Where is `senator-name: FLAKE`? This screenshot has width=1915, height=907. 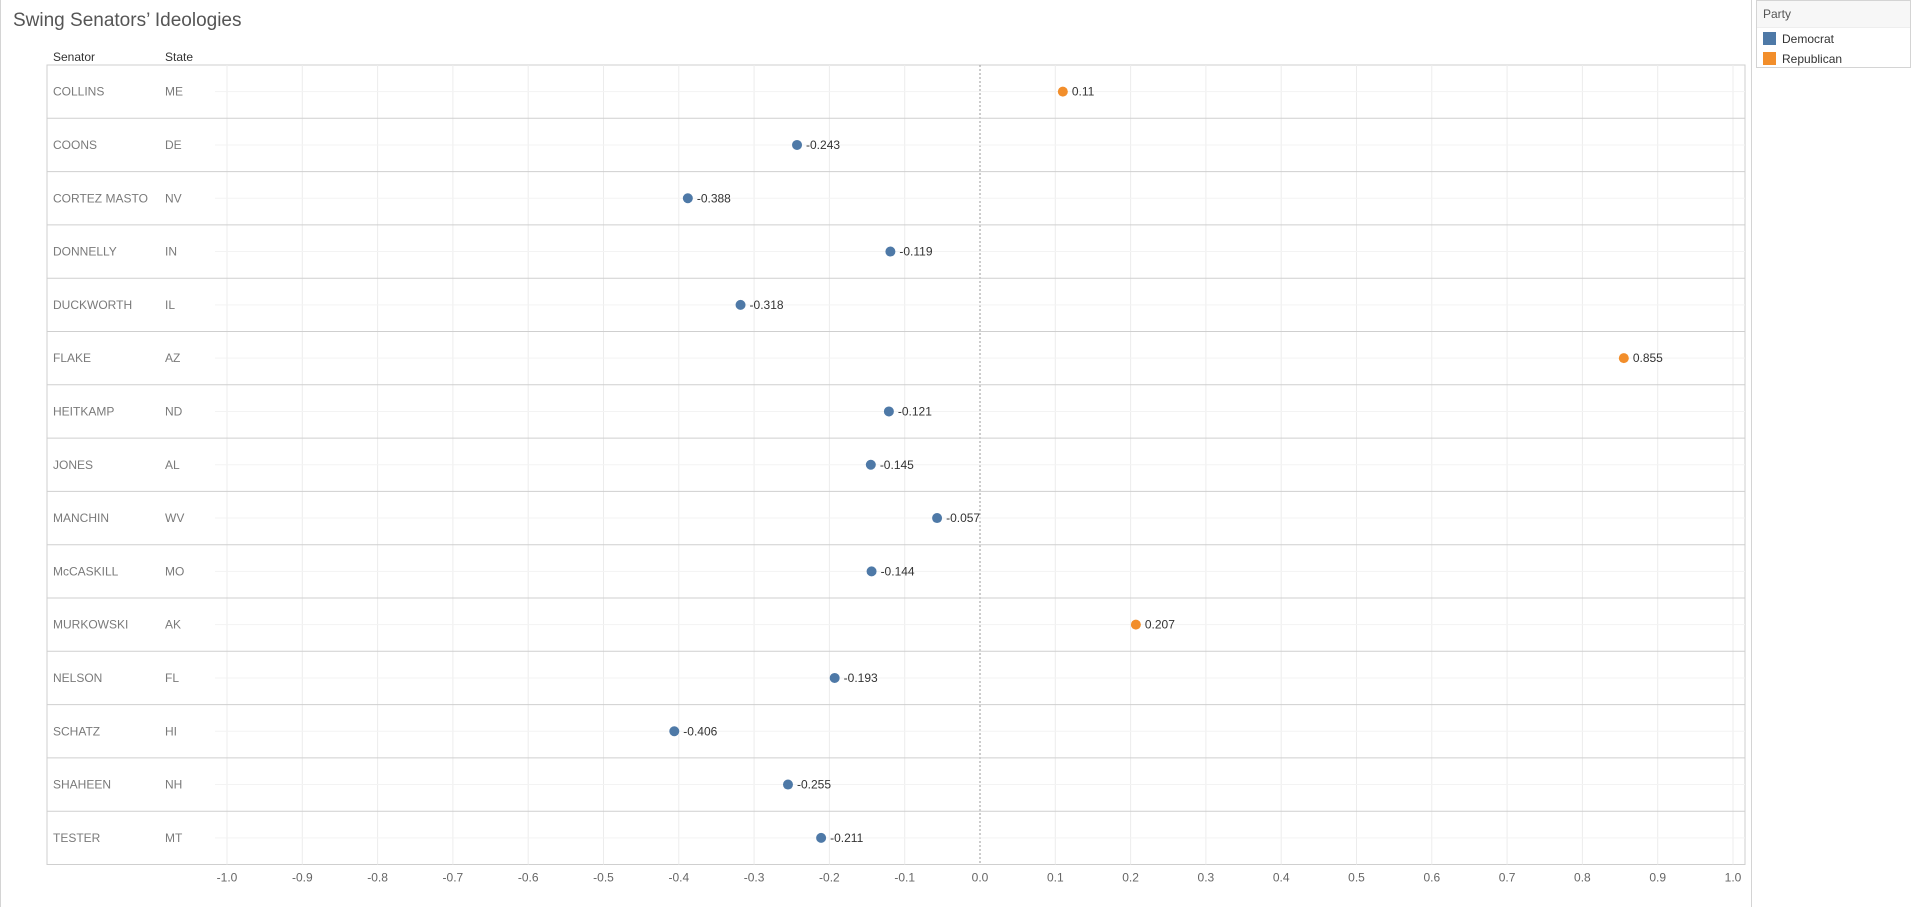 senator-name: FLAKE is located at coordinates (72, 358).